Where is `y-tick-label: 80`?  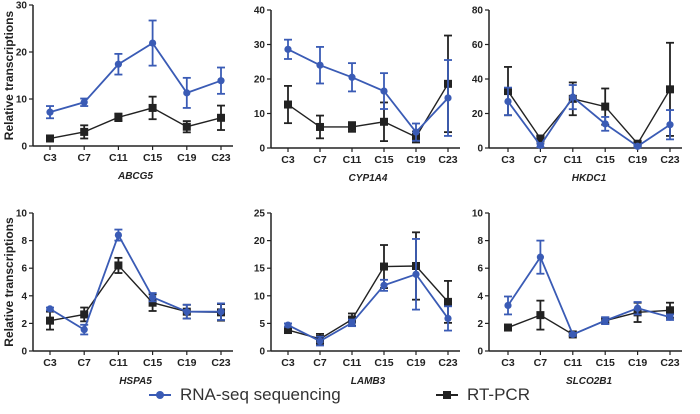 y-tick-label: 80 is located at coordinates (478, 11).